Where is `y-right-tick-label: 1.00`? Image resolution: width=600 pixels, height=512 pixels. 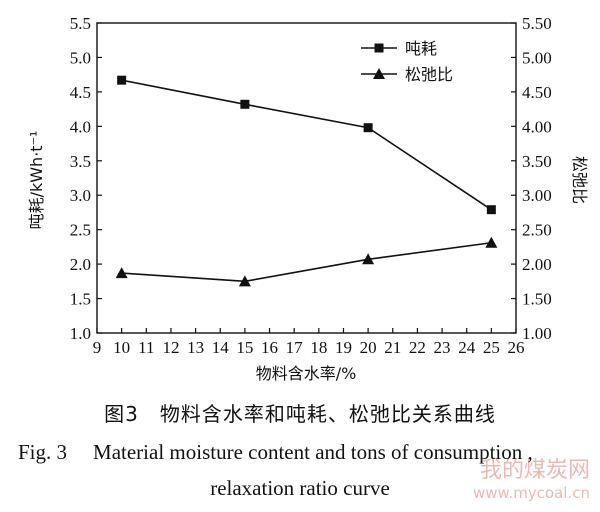 y-right-tick-label: 1.00 is located at coordinates (537, 333).